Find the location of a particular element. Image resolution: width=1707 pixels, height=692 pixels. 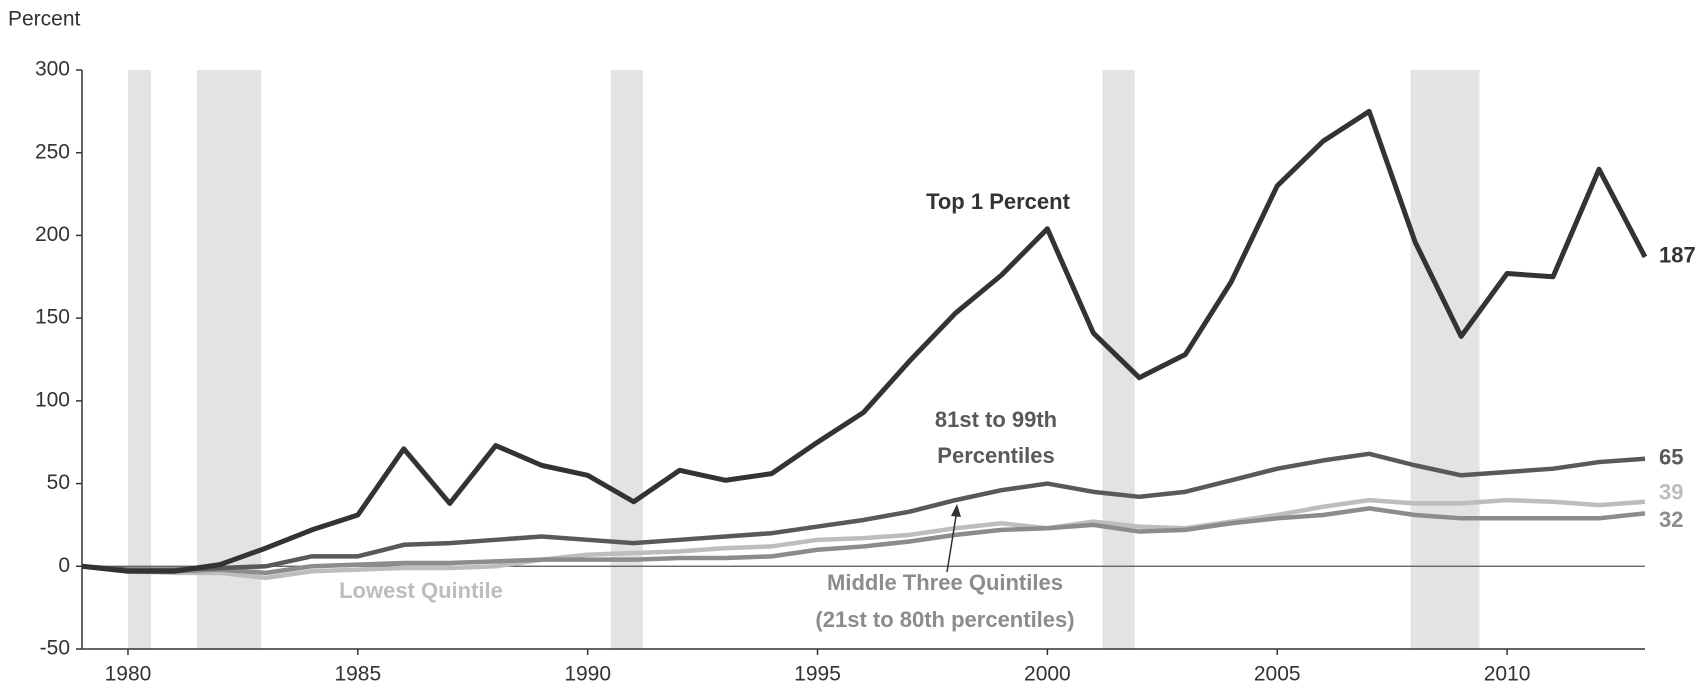

series-label: Top 1 Percent is located at coordinates (998, 201).